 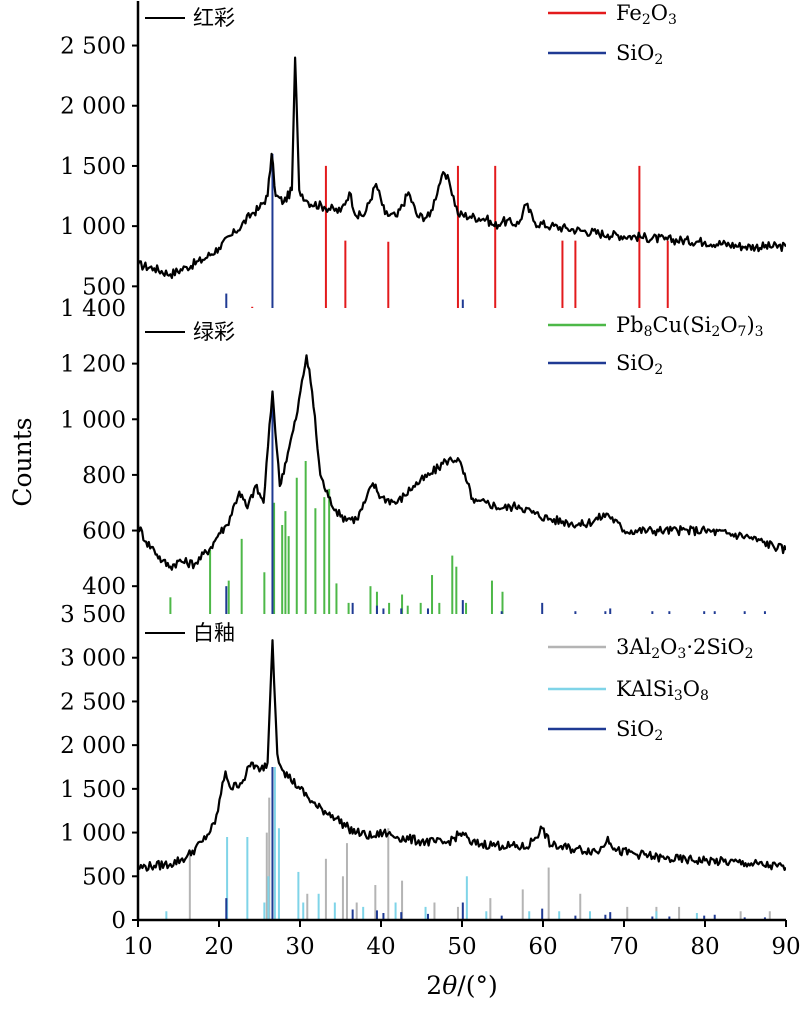 What do you see at coordinates (137, 947) in the screenshot?
I see `x-tick-label: 10` at bounding box center [137, 947].